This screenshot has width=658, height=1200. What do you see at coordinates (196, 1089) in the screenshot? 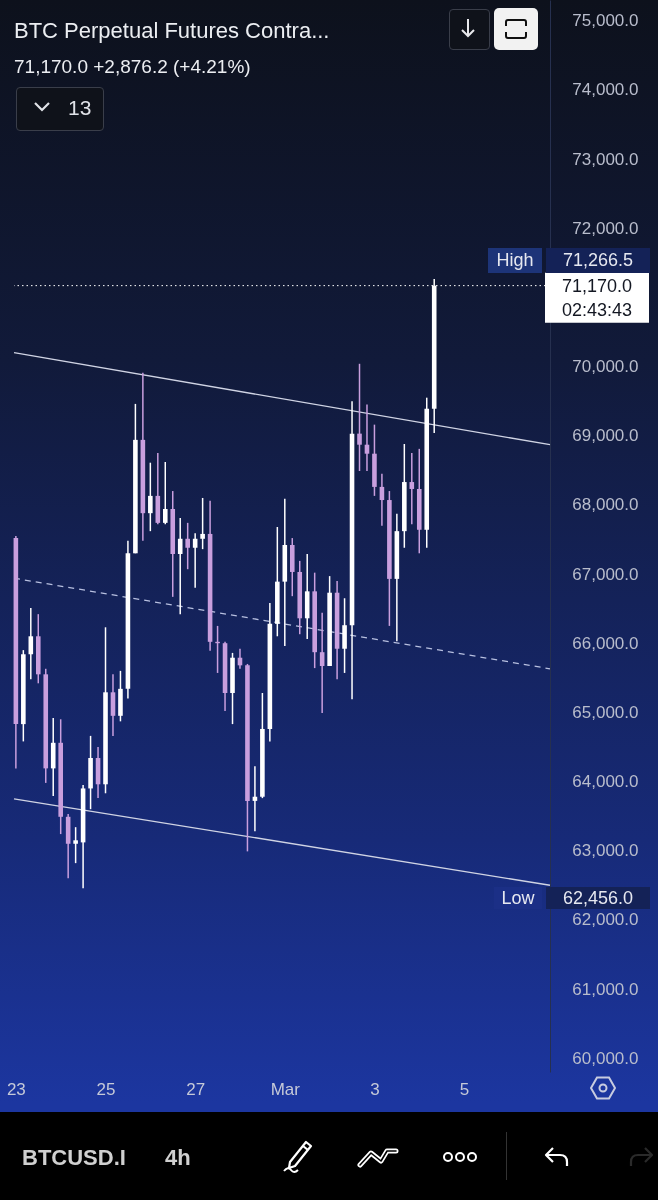
I see `x-tick-label: 27` at bounding box center [196, 1089].